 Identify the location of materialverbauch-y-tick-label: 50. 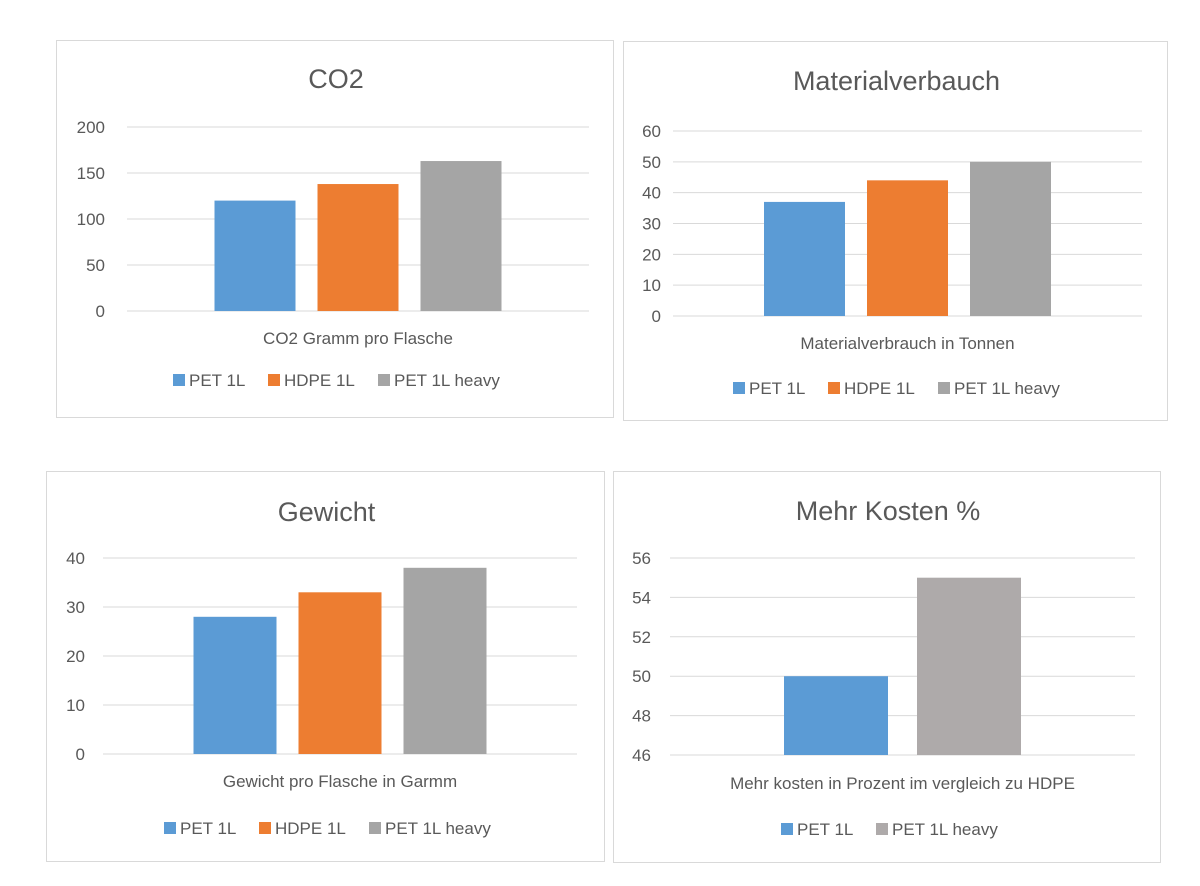
(651, 162).